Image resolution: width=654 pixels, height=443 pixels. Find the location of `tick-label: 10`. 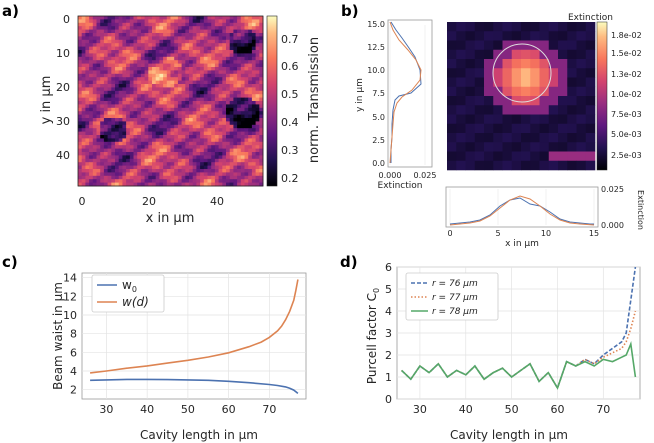

tick-label: 10 is located at coordinates (63, 53).